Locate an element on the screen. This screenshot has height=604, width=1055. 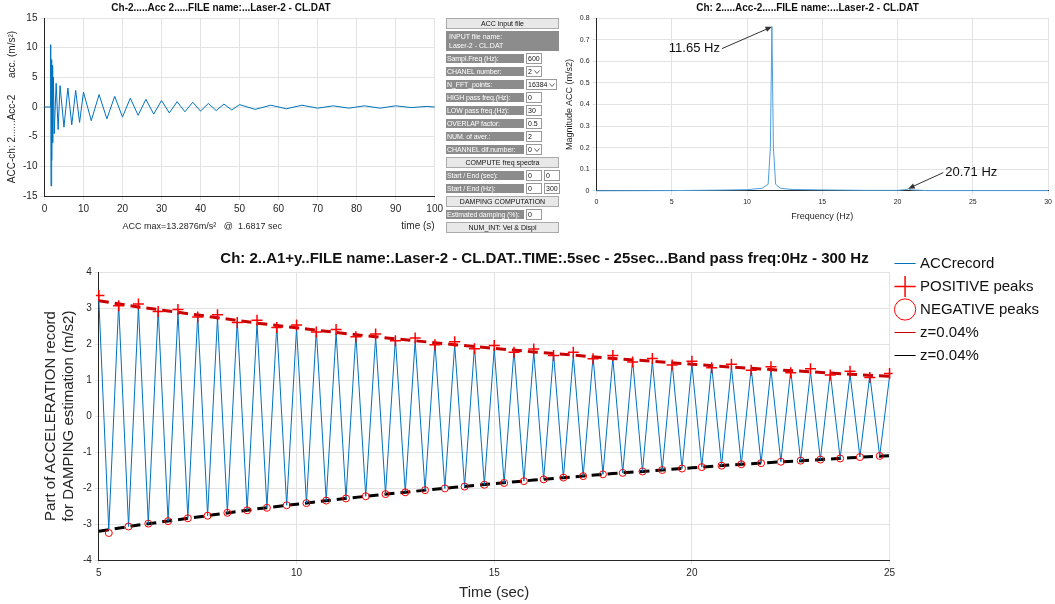
y-tick-label: 10 is located at coordinates (32, 47).